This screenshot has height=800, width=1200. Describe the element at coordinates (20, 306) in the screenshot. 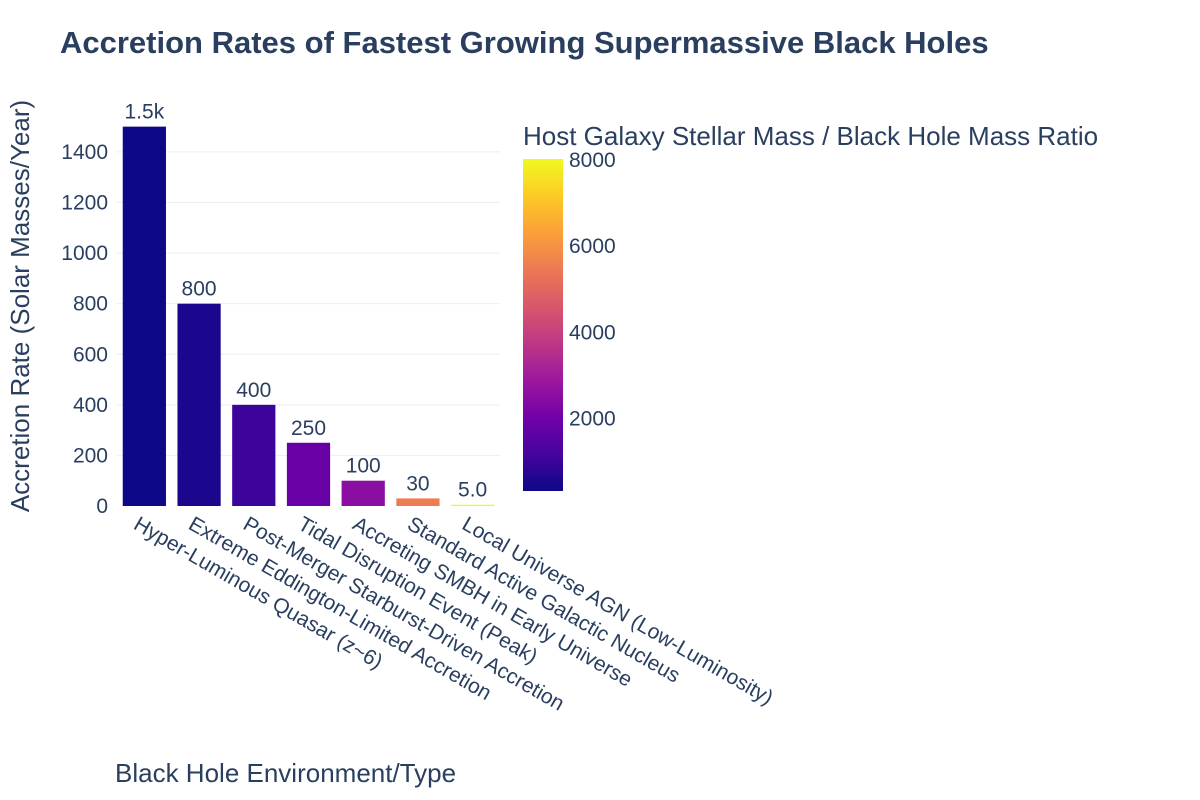

I see `y-axis-title: Accretion Rate (Solar Masses/Year)` at that location.